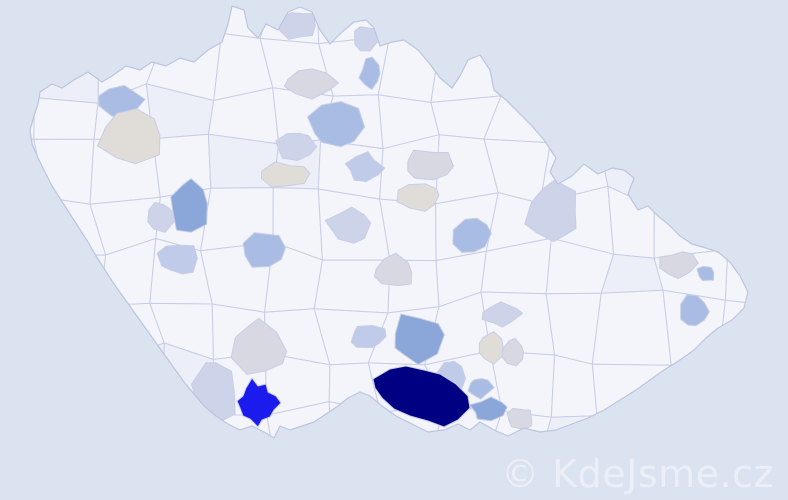 The height and width of the screenshot is (500, 788). Describe the element at coordinates (421, 396) in the screenshot. I see `district-znojmo` at that location.